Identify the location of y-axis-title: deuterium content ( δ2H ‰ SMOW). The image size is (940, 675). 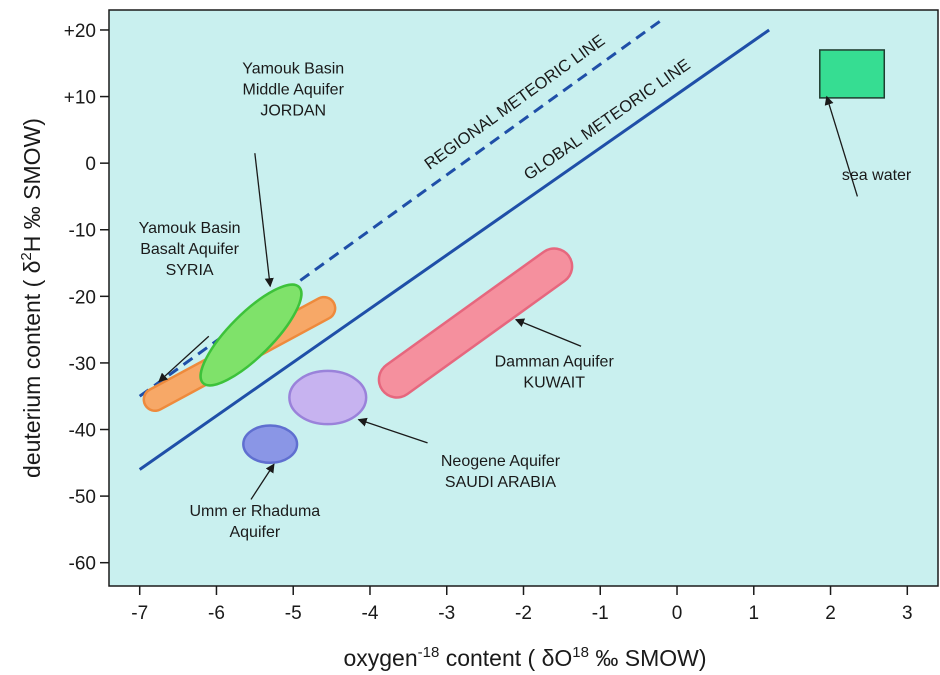
(31, 298).